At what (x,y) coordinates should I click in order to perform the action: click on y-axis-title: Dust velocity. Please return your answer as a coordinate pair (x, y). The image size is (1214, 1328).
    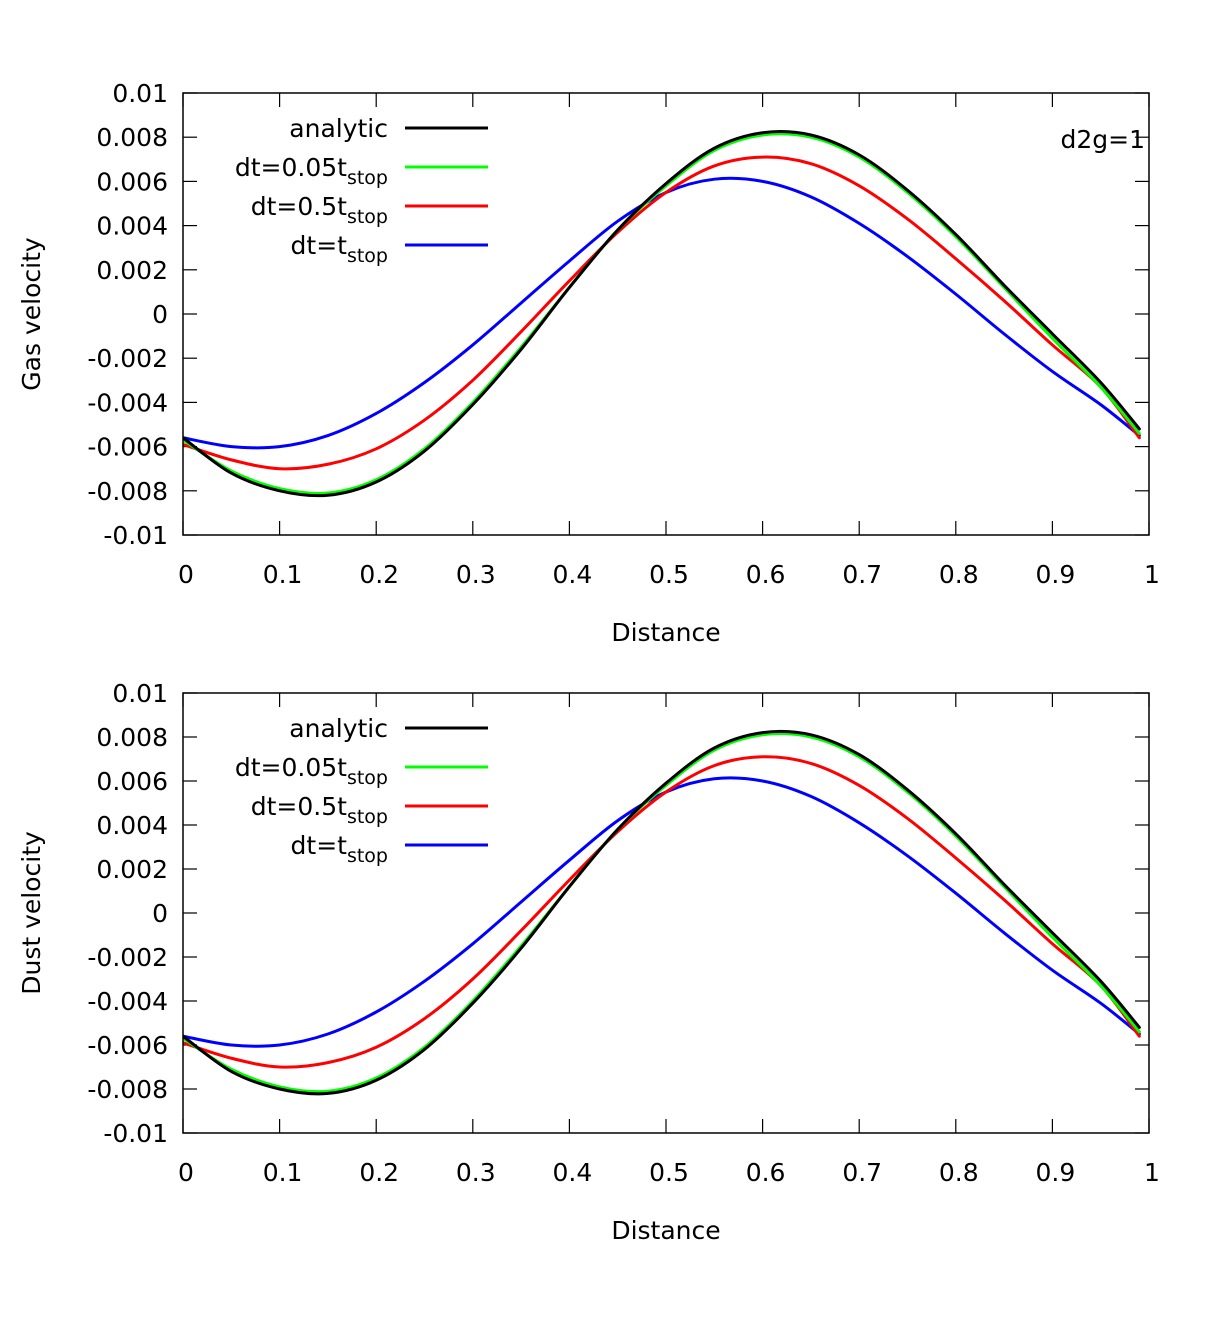
    Looking at the image, I should click on (31, 913).